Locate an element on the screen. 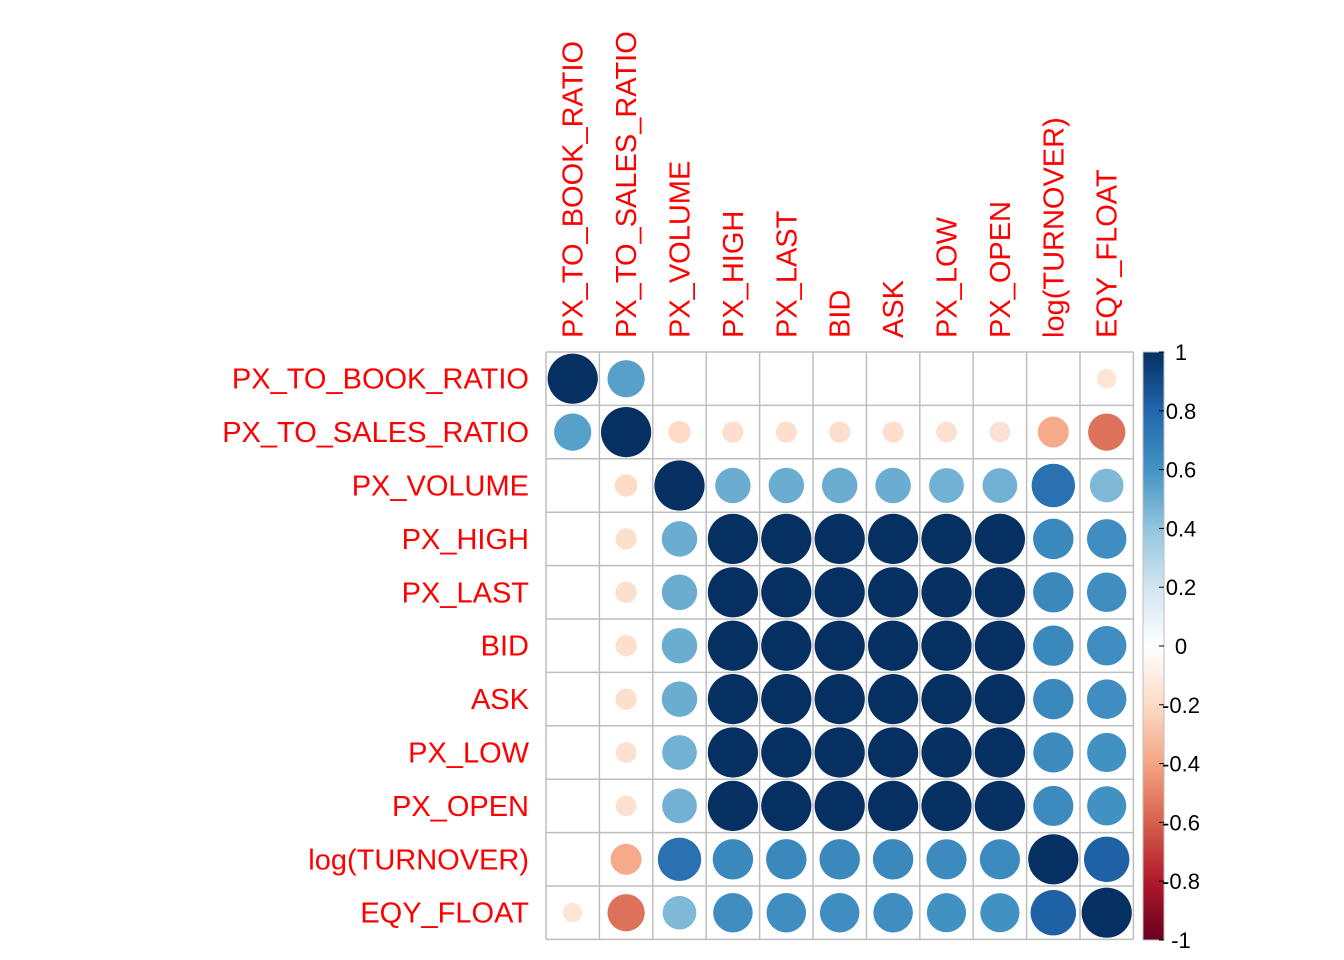 The width and height of the screenshot is (1344, 960). colorbar-tick-label: 0.8 is located at coordinates (1181, 411).